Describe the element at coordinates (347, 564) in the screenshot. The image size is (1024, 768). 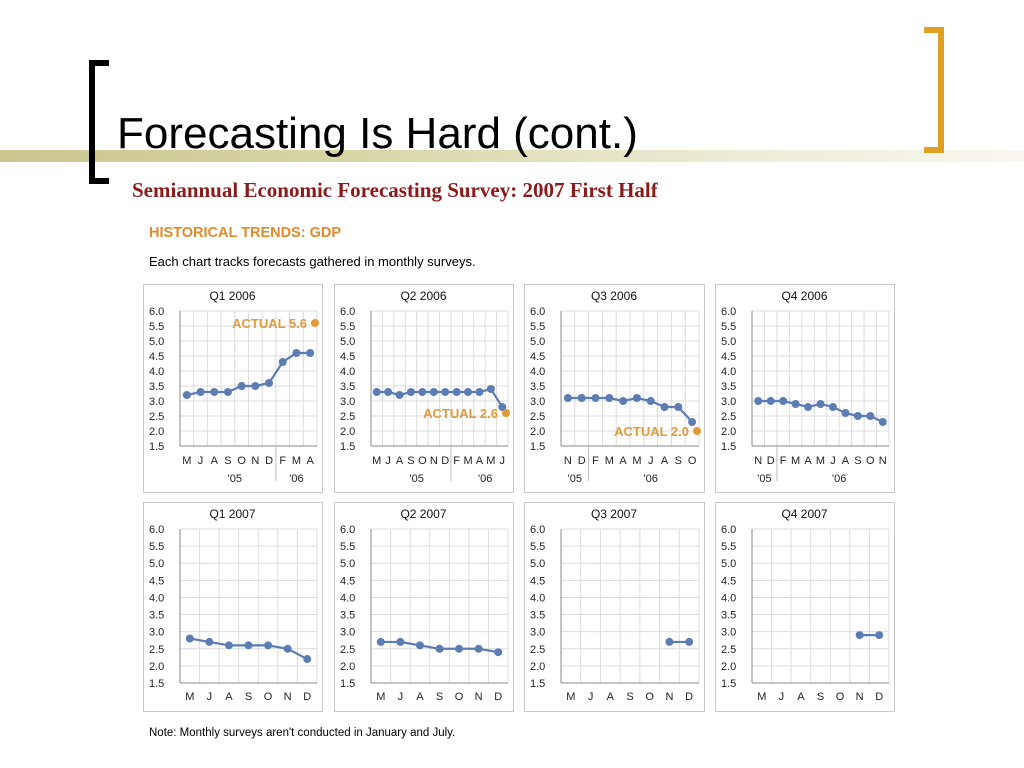
I see `y-tick-label: 5.0` at that location.